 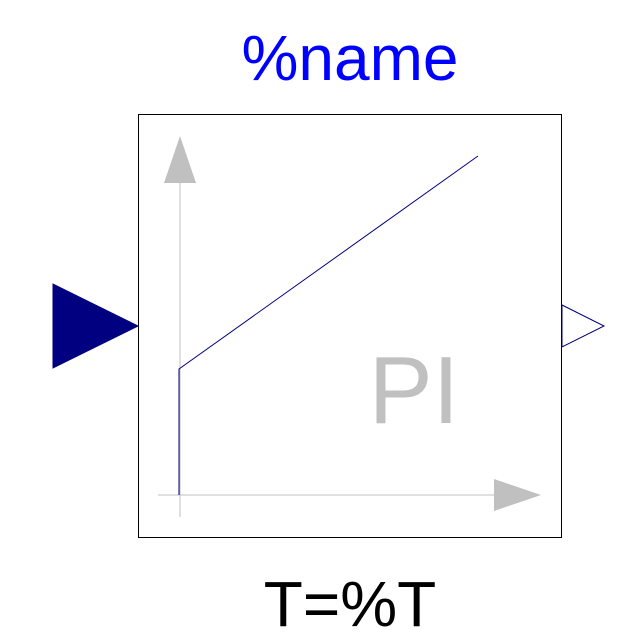 What do you see at coordinates (350, 604) in the screenshot?
I see `parameter-label: T=%T` at bounding box center [350, 604].